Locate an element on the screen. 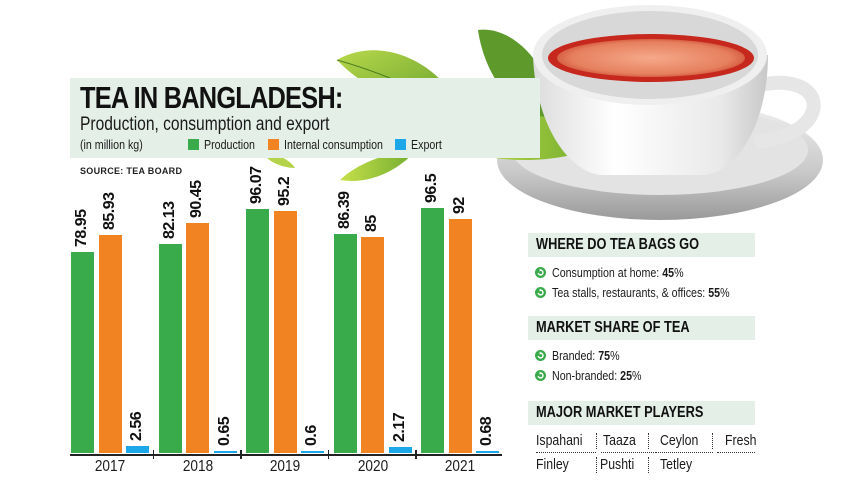 Image resolution: width=857 pixels, height=482 pixels. bar-internal-consumption-2020 is located at coordinates (372, 345).